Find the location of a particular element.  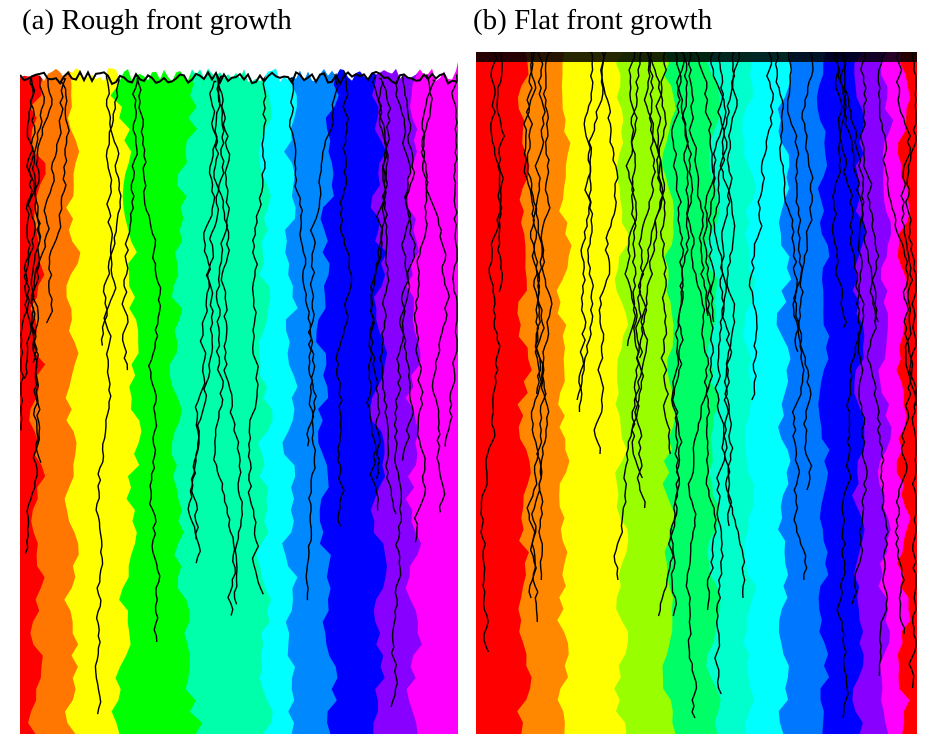

rough-growth-front is located at coordinates (239, 72).